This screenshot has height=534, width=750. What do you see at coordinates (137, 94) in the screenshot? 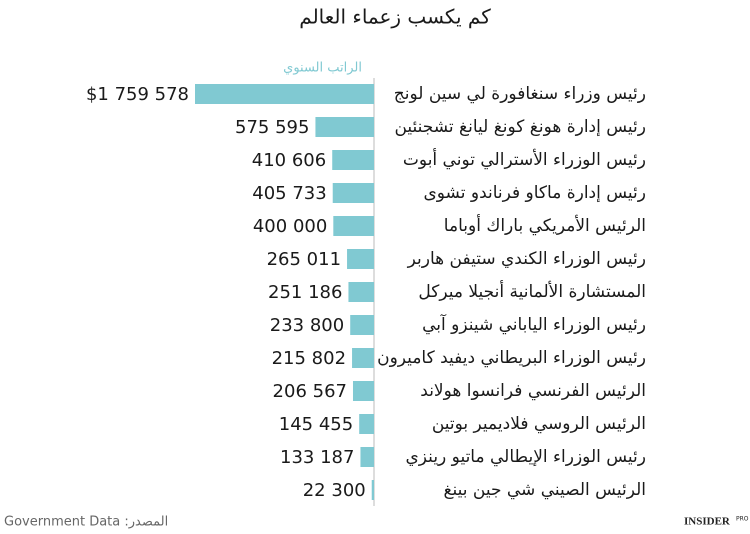
I see `value-label: $1 759 578` at bounding box center [137, 94].